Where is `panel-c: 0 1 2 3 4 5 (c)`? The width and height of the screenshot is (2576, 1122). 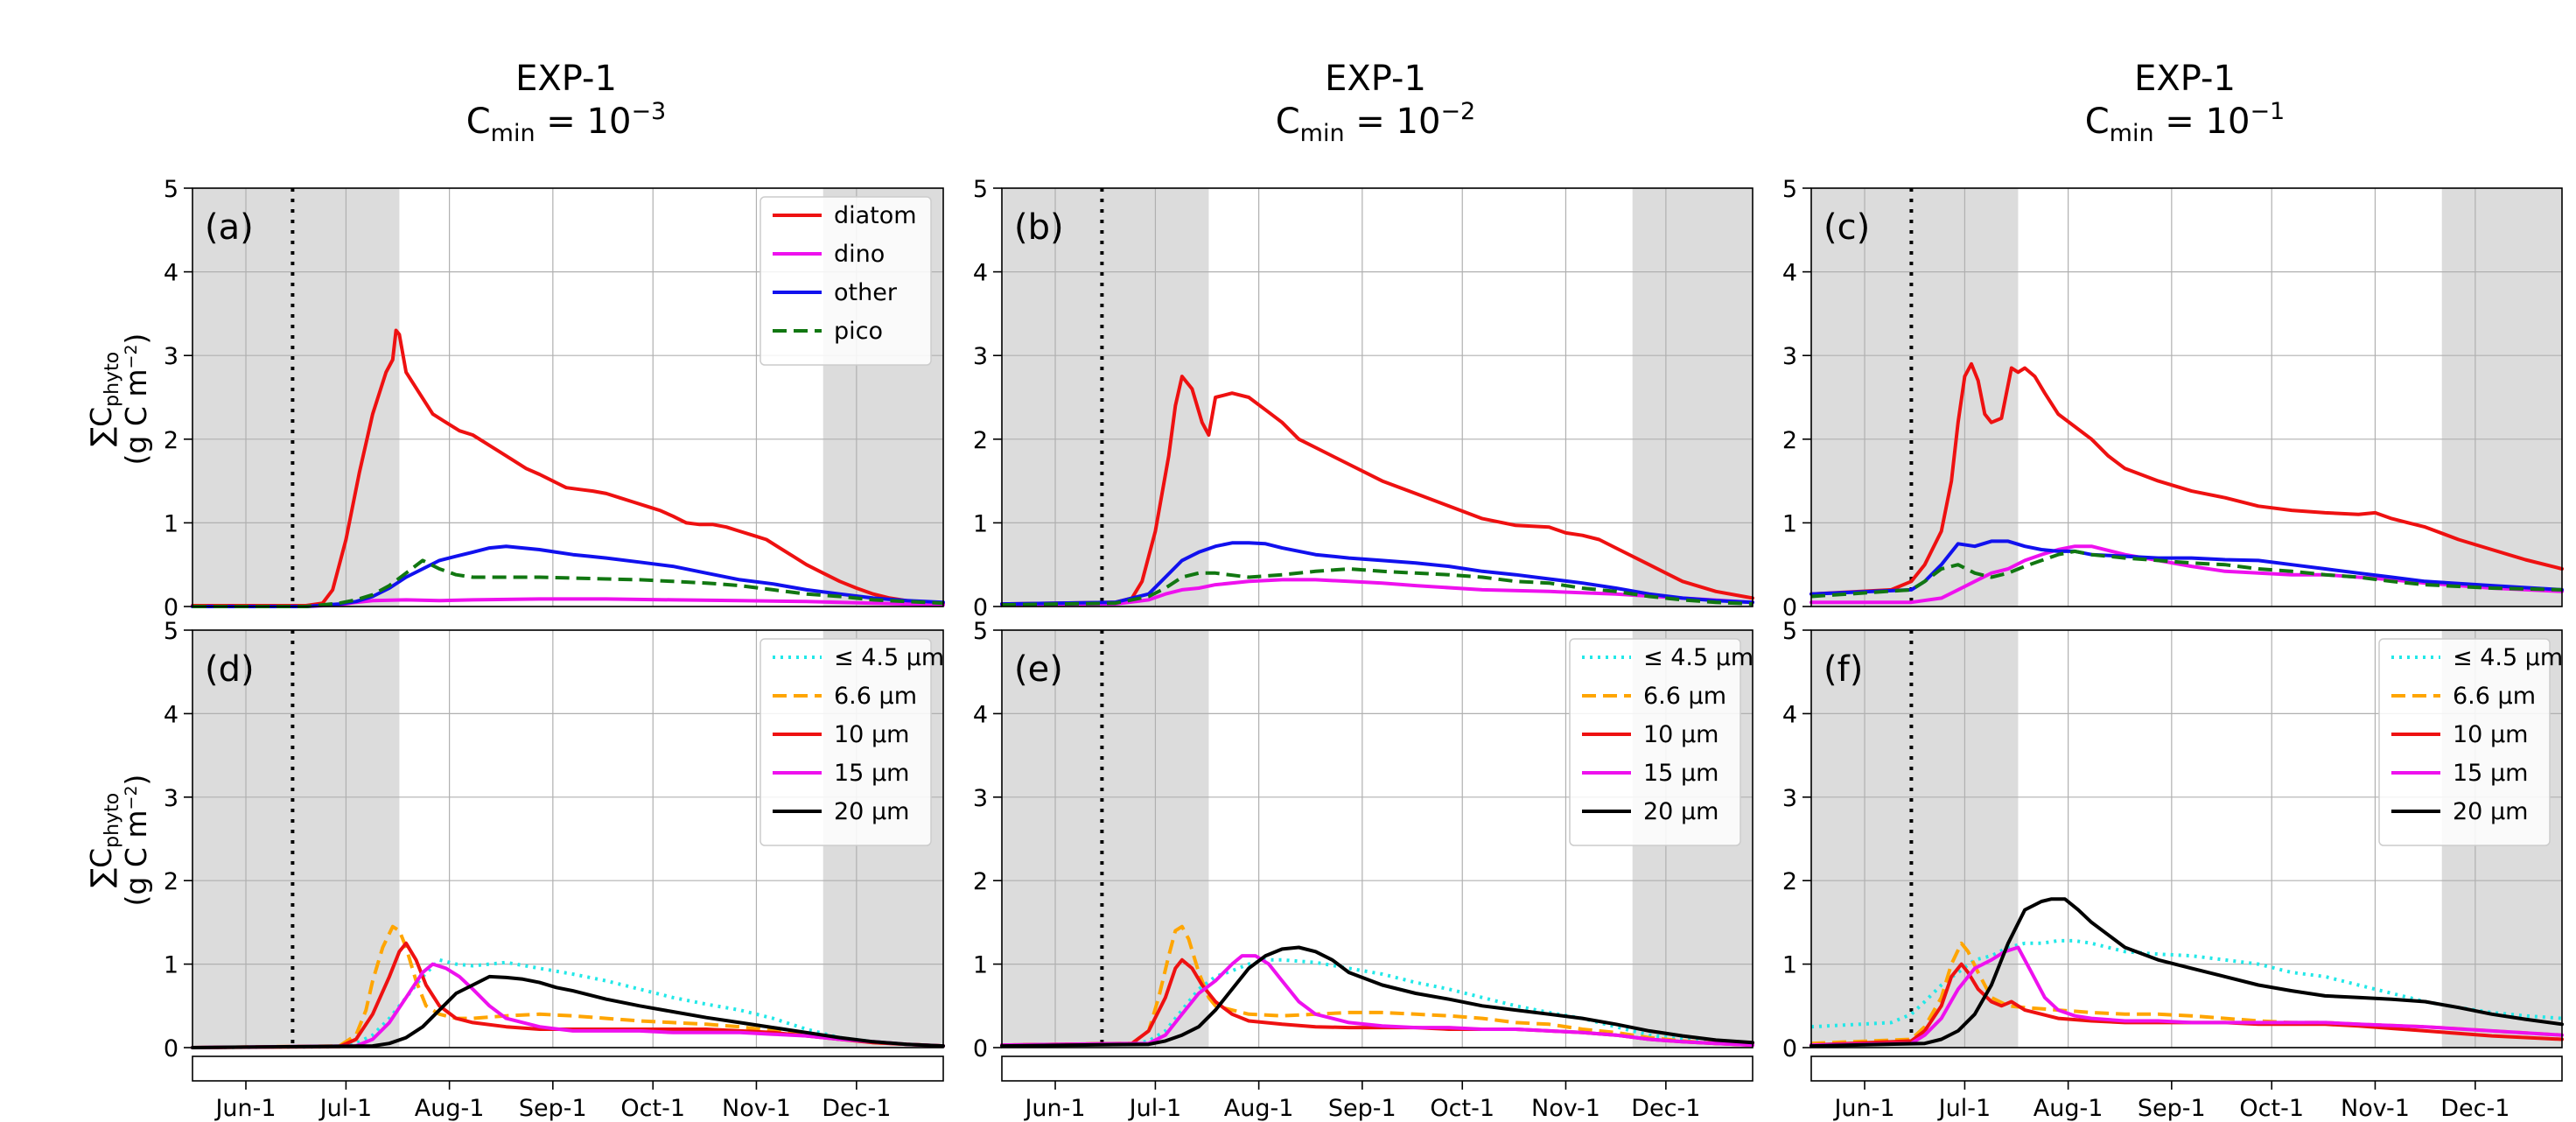
panel-c: 0 1 2 3 4 5 (c) is located at coordinates (2173, 398).